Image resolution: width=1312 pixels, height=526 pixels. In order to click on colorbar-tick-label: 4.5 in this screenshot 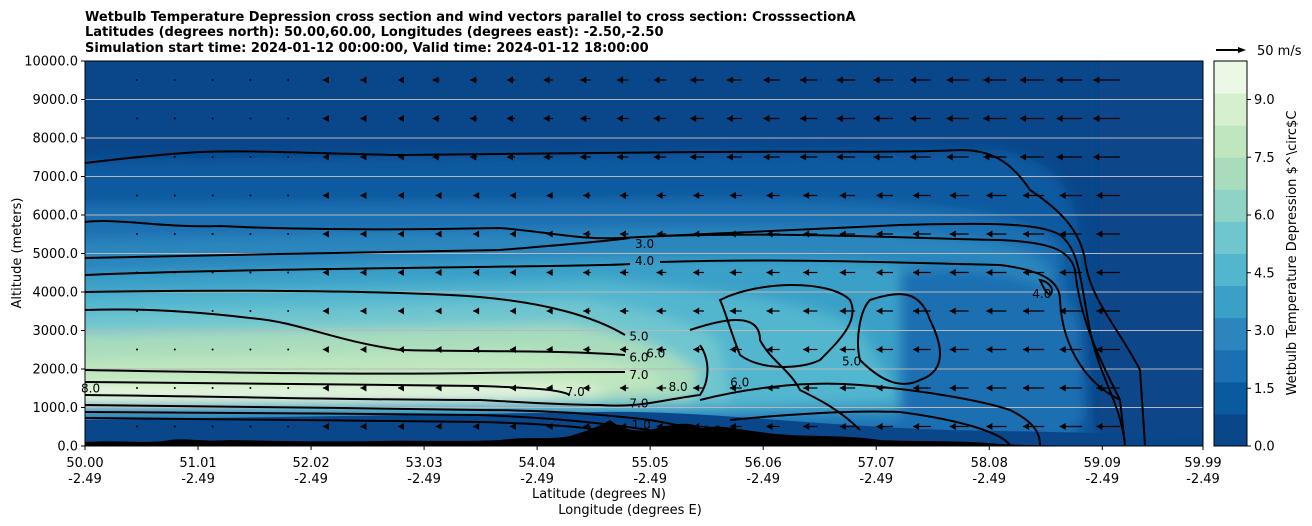, I will do `click(1264, 273)`.